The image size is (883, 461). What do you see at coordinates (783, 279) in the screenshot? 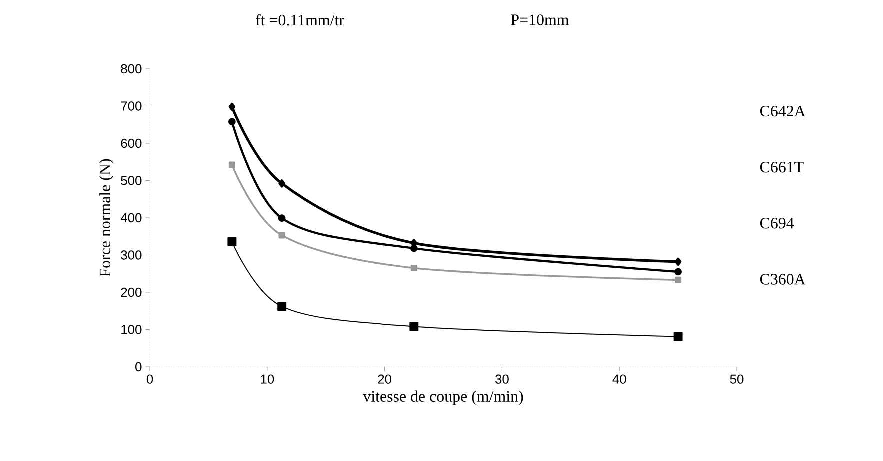
I see `text: C360A` at bounding box center [783, 279].